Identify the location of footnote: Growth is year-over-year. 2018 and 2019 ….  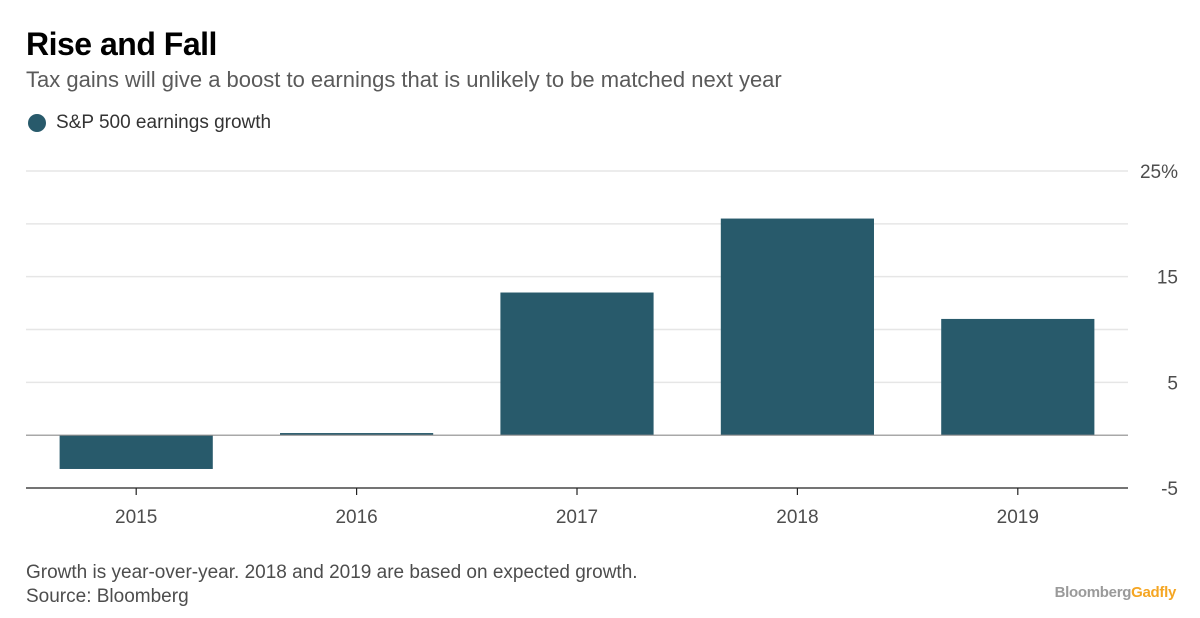
(332, 585).